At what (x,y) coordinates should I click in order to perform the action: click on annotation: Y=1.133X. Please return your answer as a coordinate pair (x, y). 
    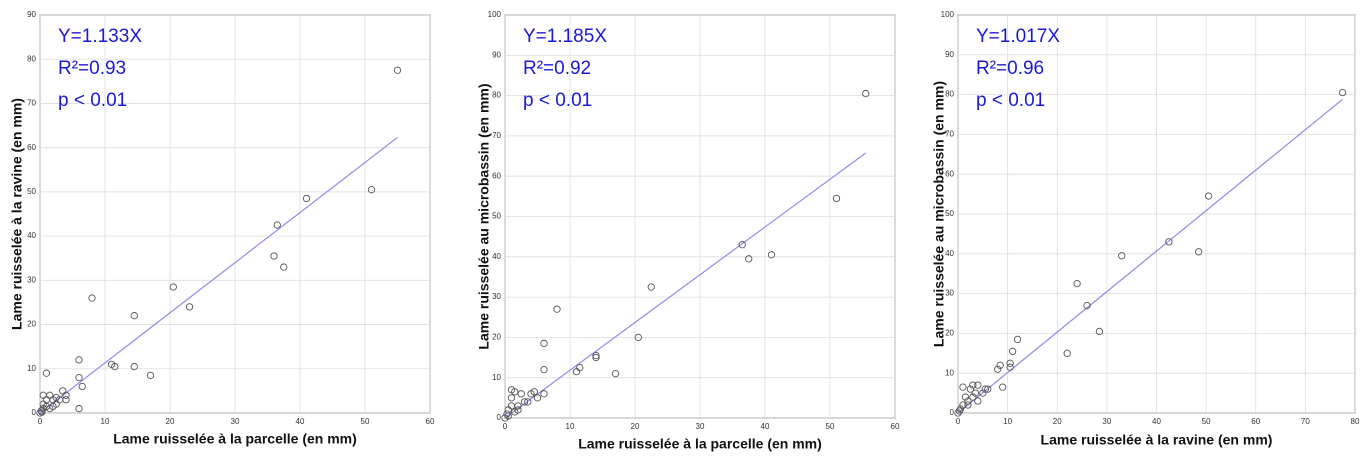
    Looking at the image, I should click on (100, 36).